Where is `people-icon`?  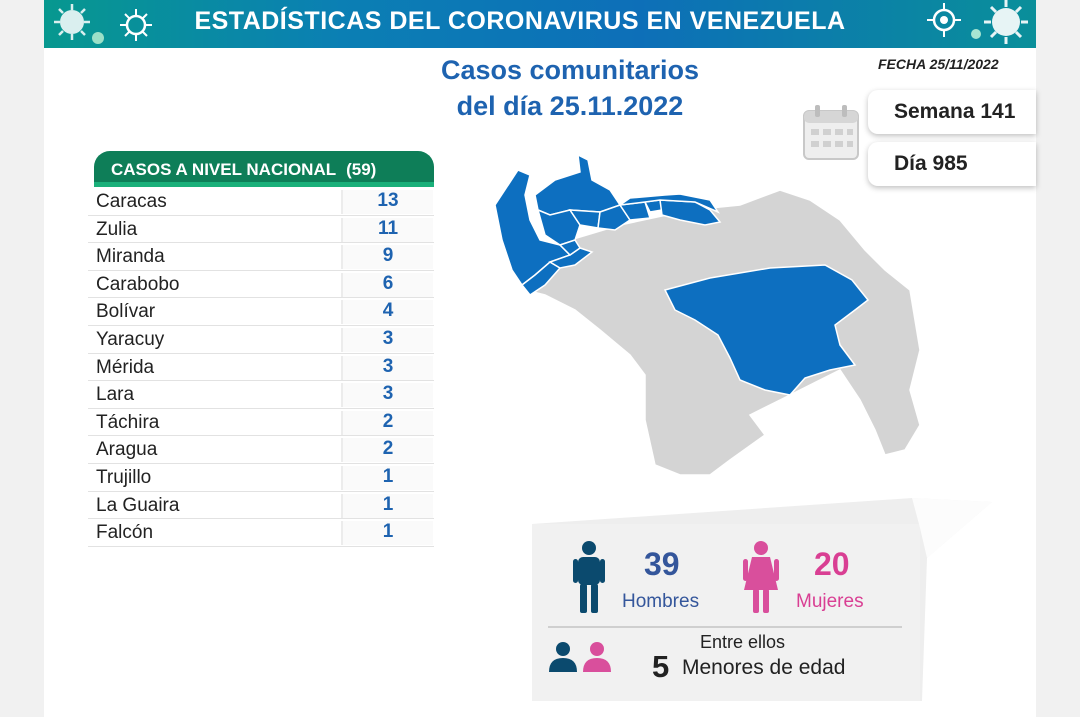
people-icon is located at coordinates (580, 657).